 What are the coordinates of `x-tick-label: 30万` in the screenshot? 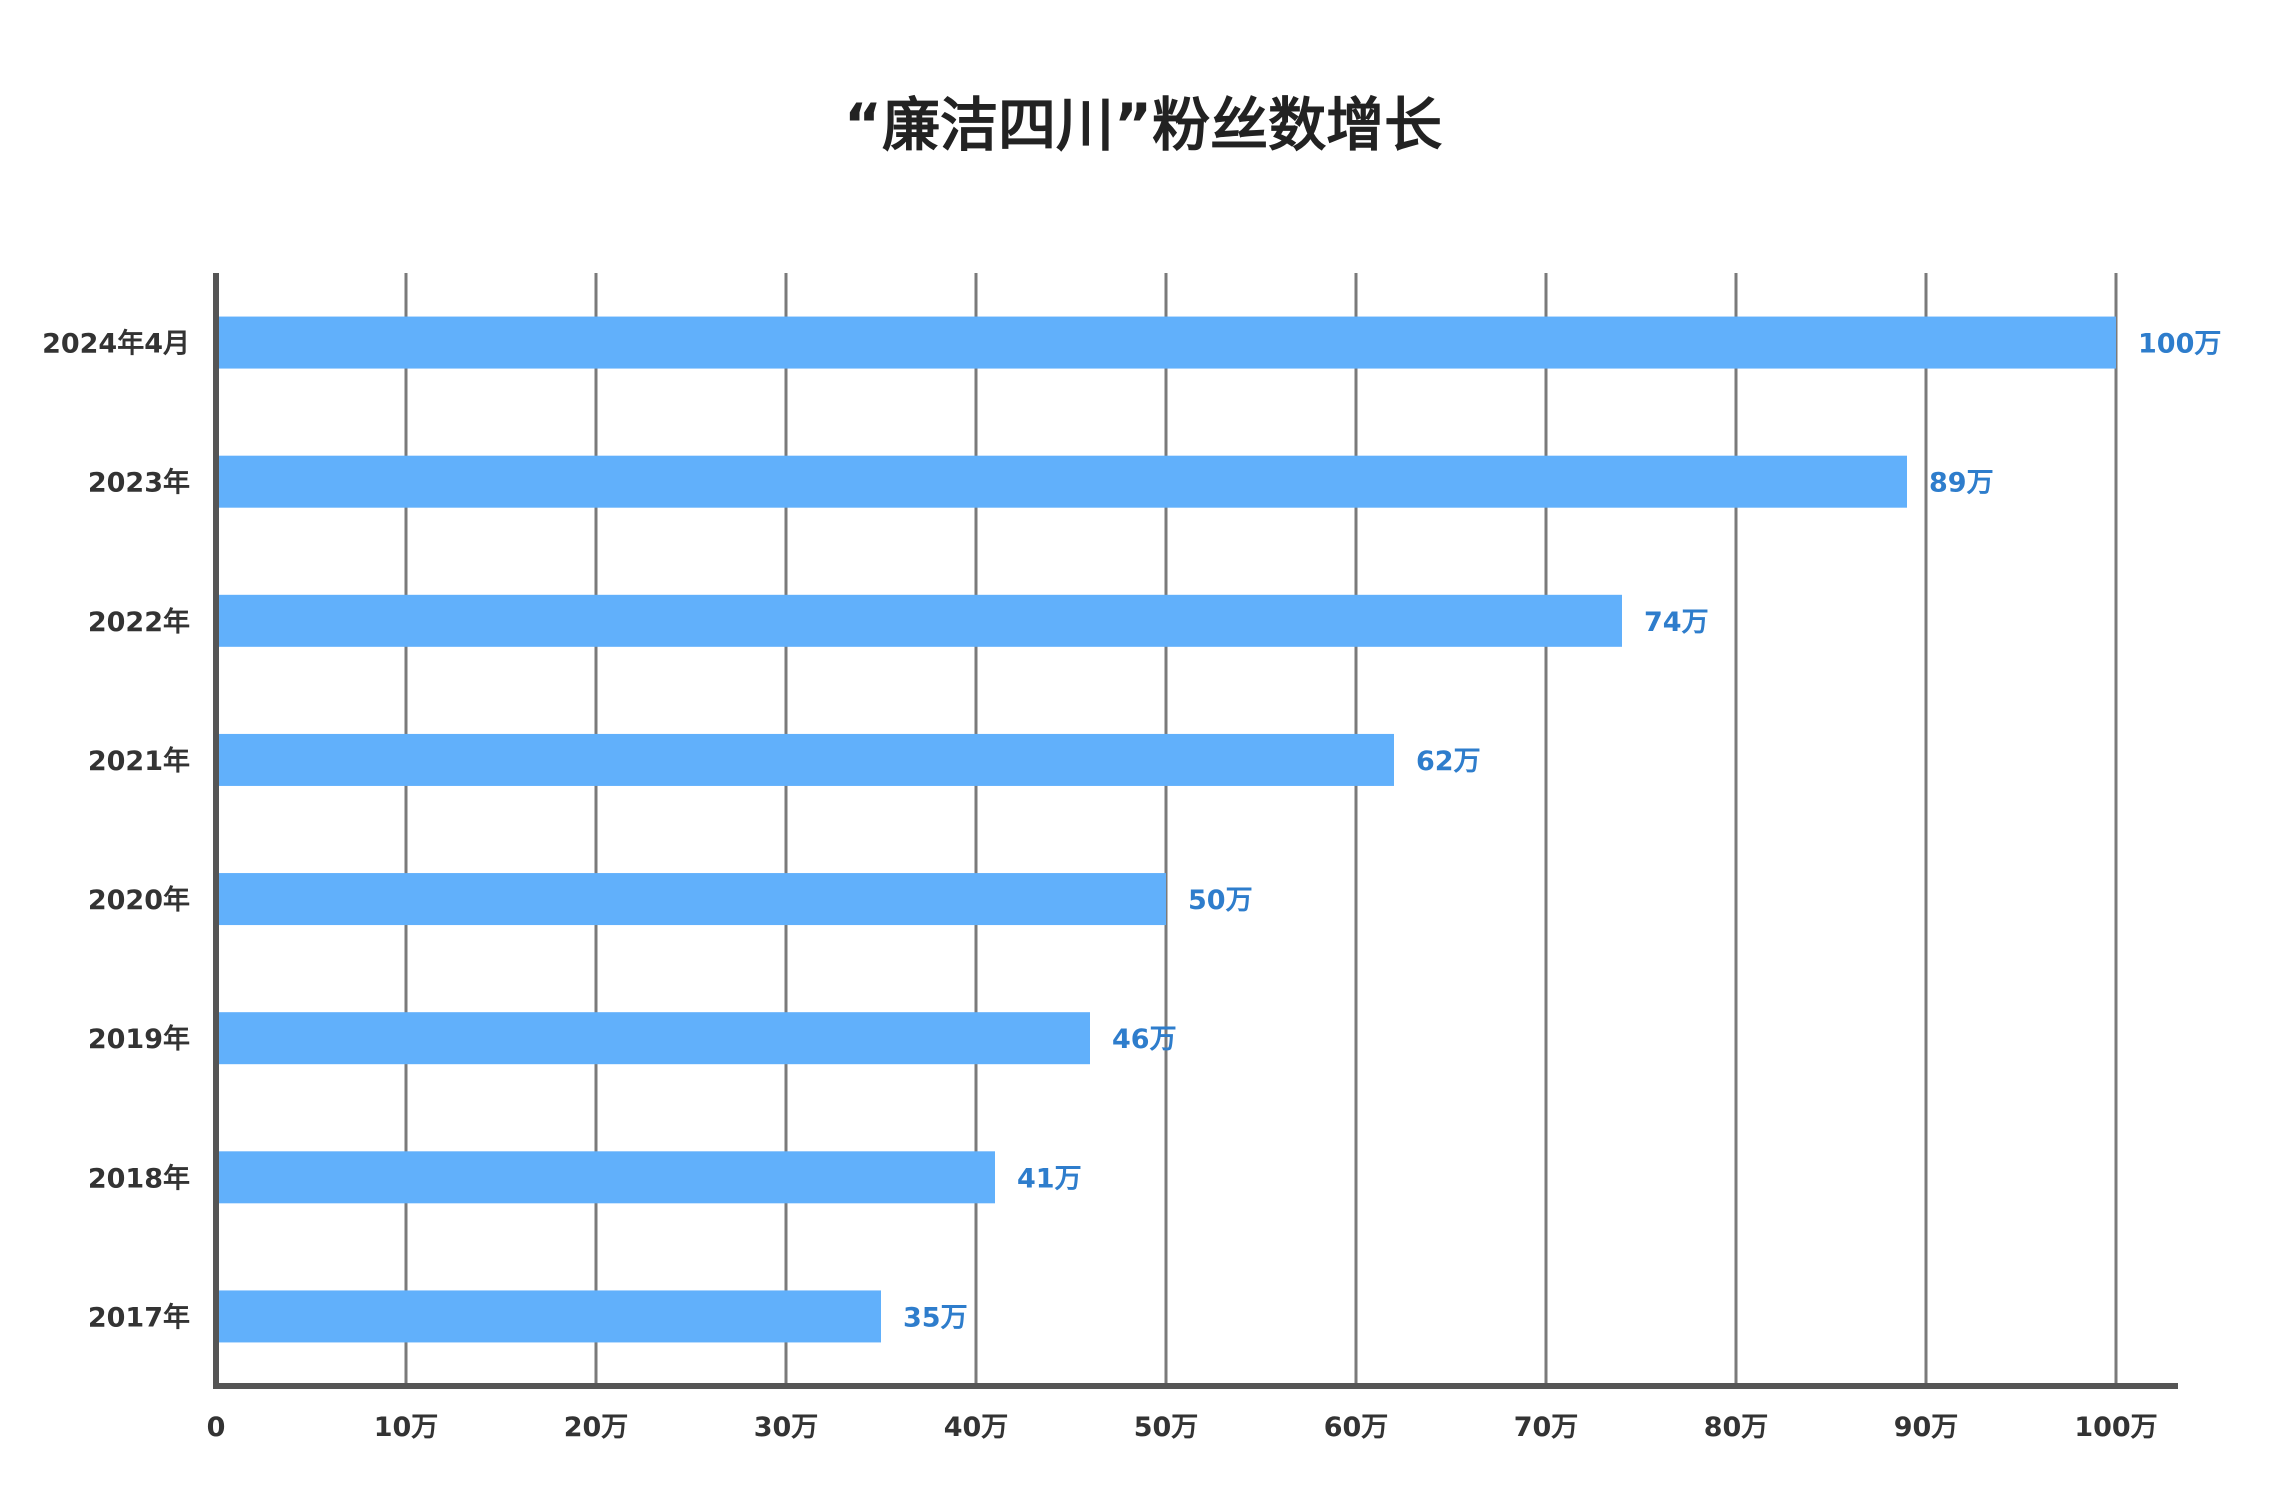 It's located at (786, 1427).